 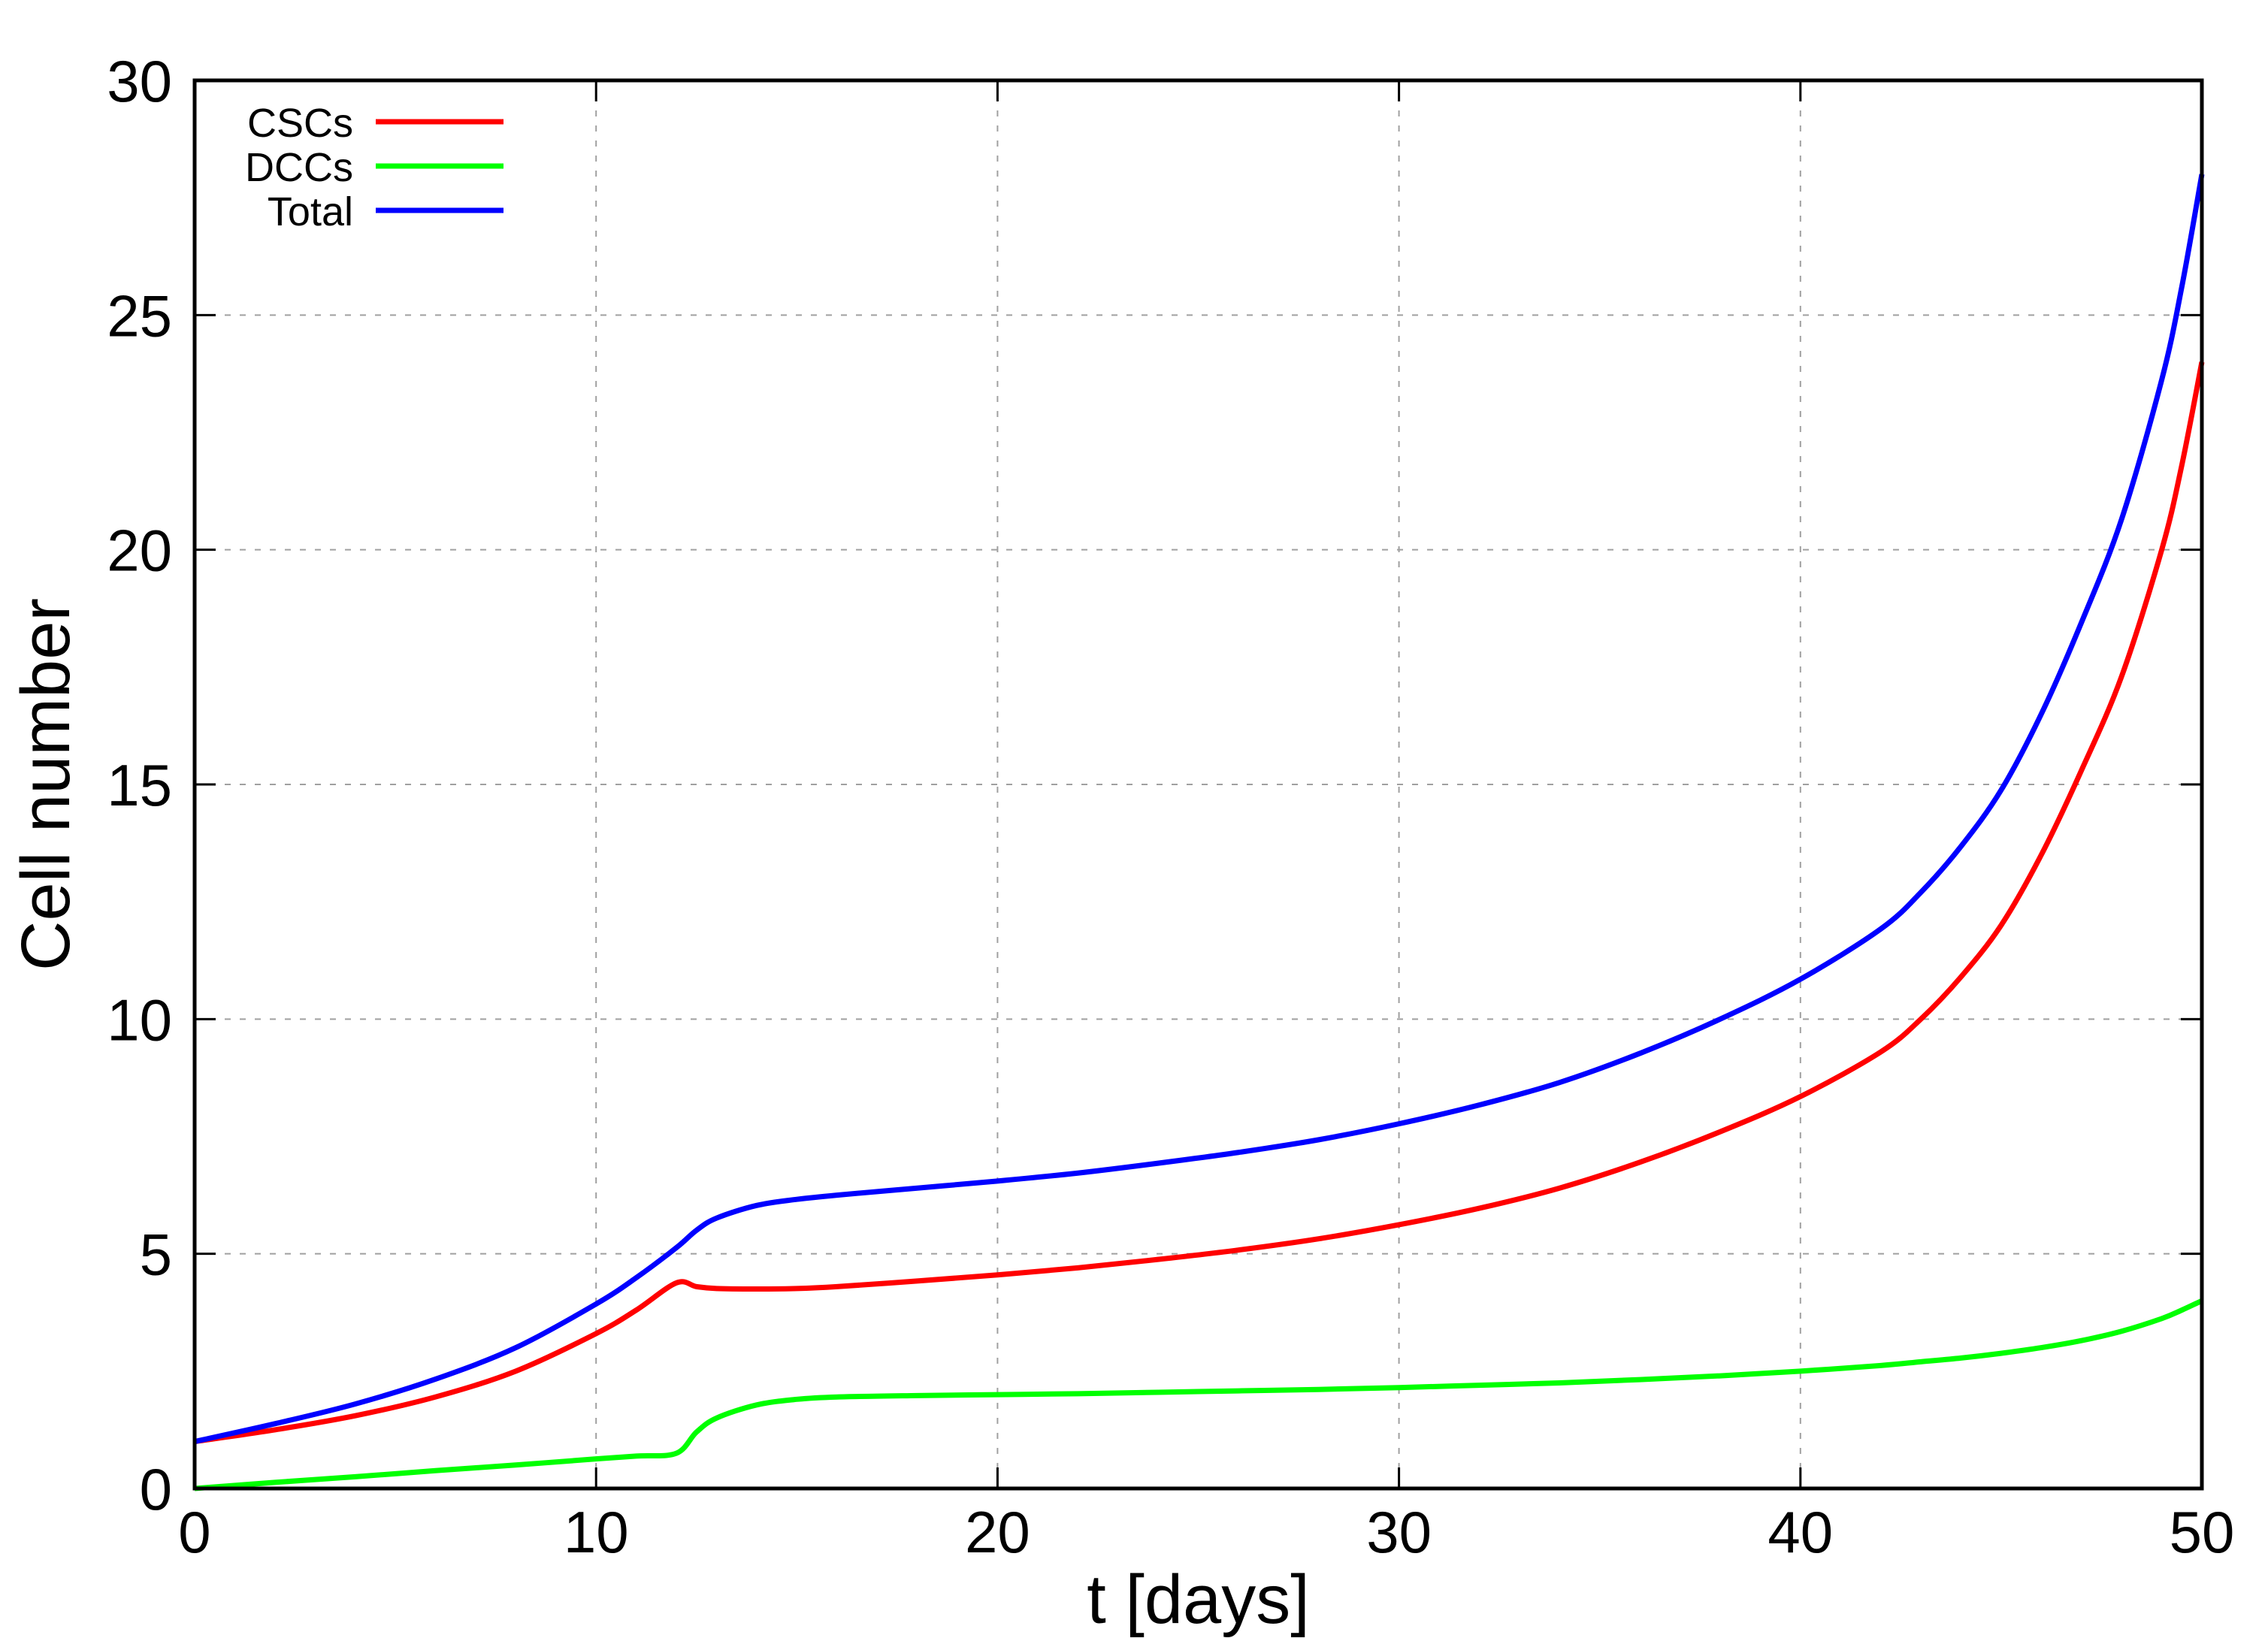 What do you see at coordinates (311, 211) in the screenshot?
I see `legend-label: Total` at bounding box center [311, 211].